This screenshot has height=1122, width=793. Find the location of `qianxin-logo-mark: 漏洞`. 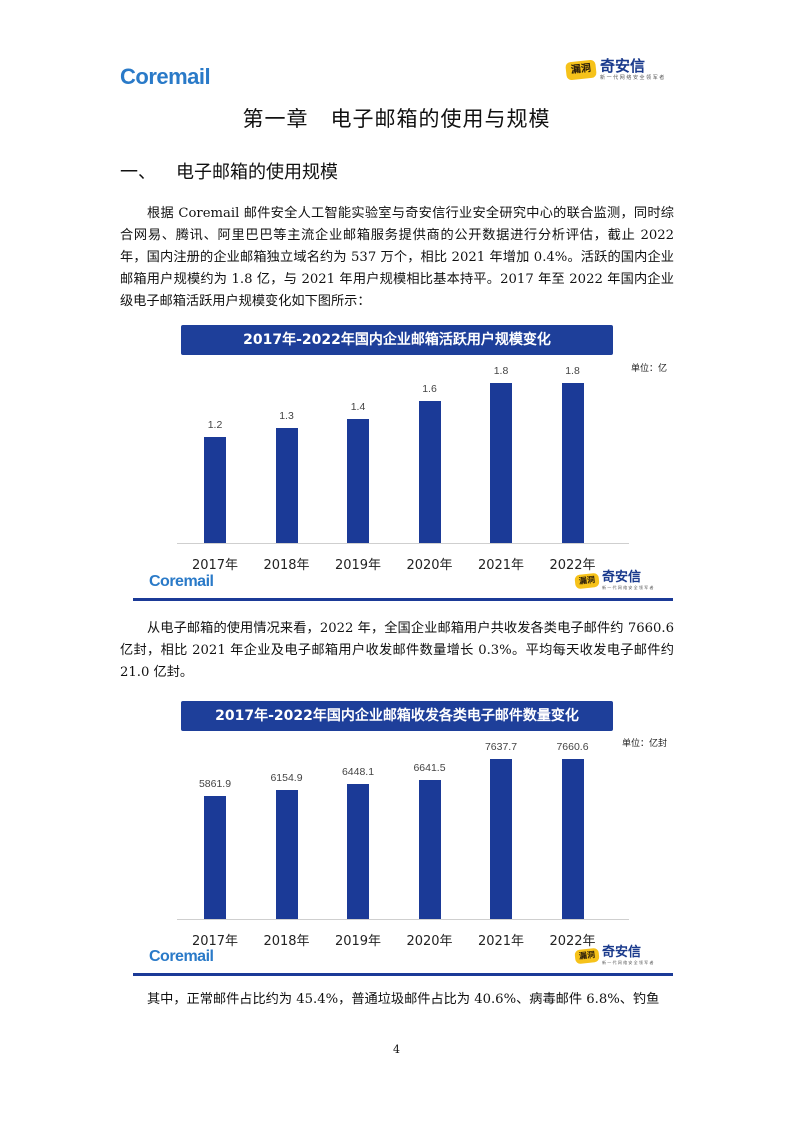

qianxin-logo-mark: 漏洞 is located at coordinates (581, 70).